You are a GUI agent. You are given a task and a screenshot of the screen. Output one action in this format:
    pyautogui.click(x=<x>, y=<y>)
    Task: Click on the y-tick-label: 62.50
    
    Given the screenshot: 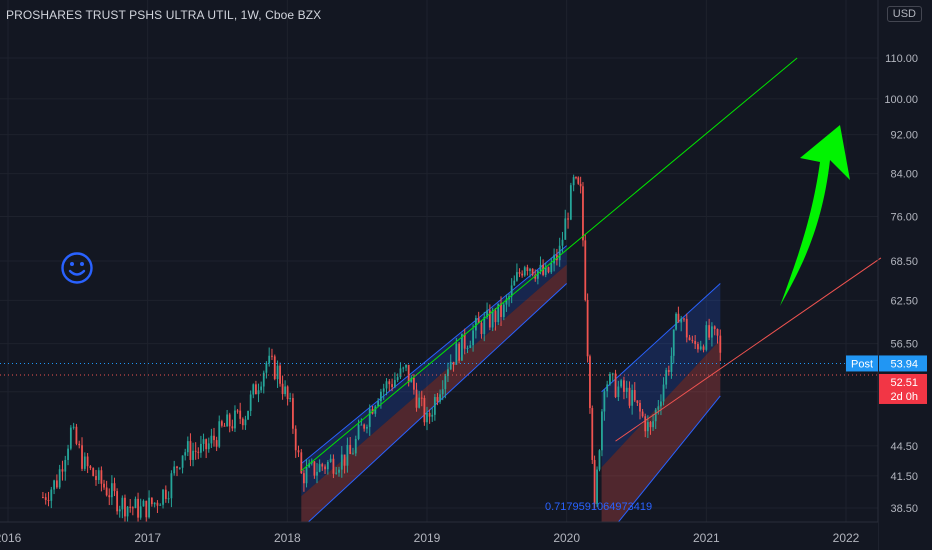 What is the action you would take?
    pyautogui.click(x=904, y=301)
    